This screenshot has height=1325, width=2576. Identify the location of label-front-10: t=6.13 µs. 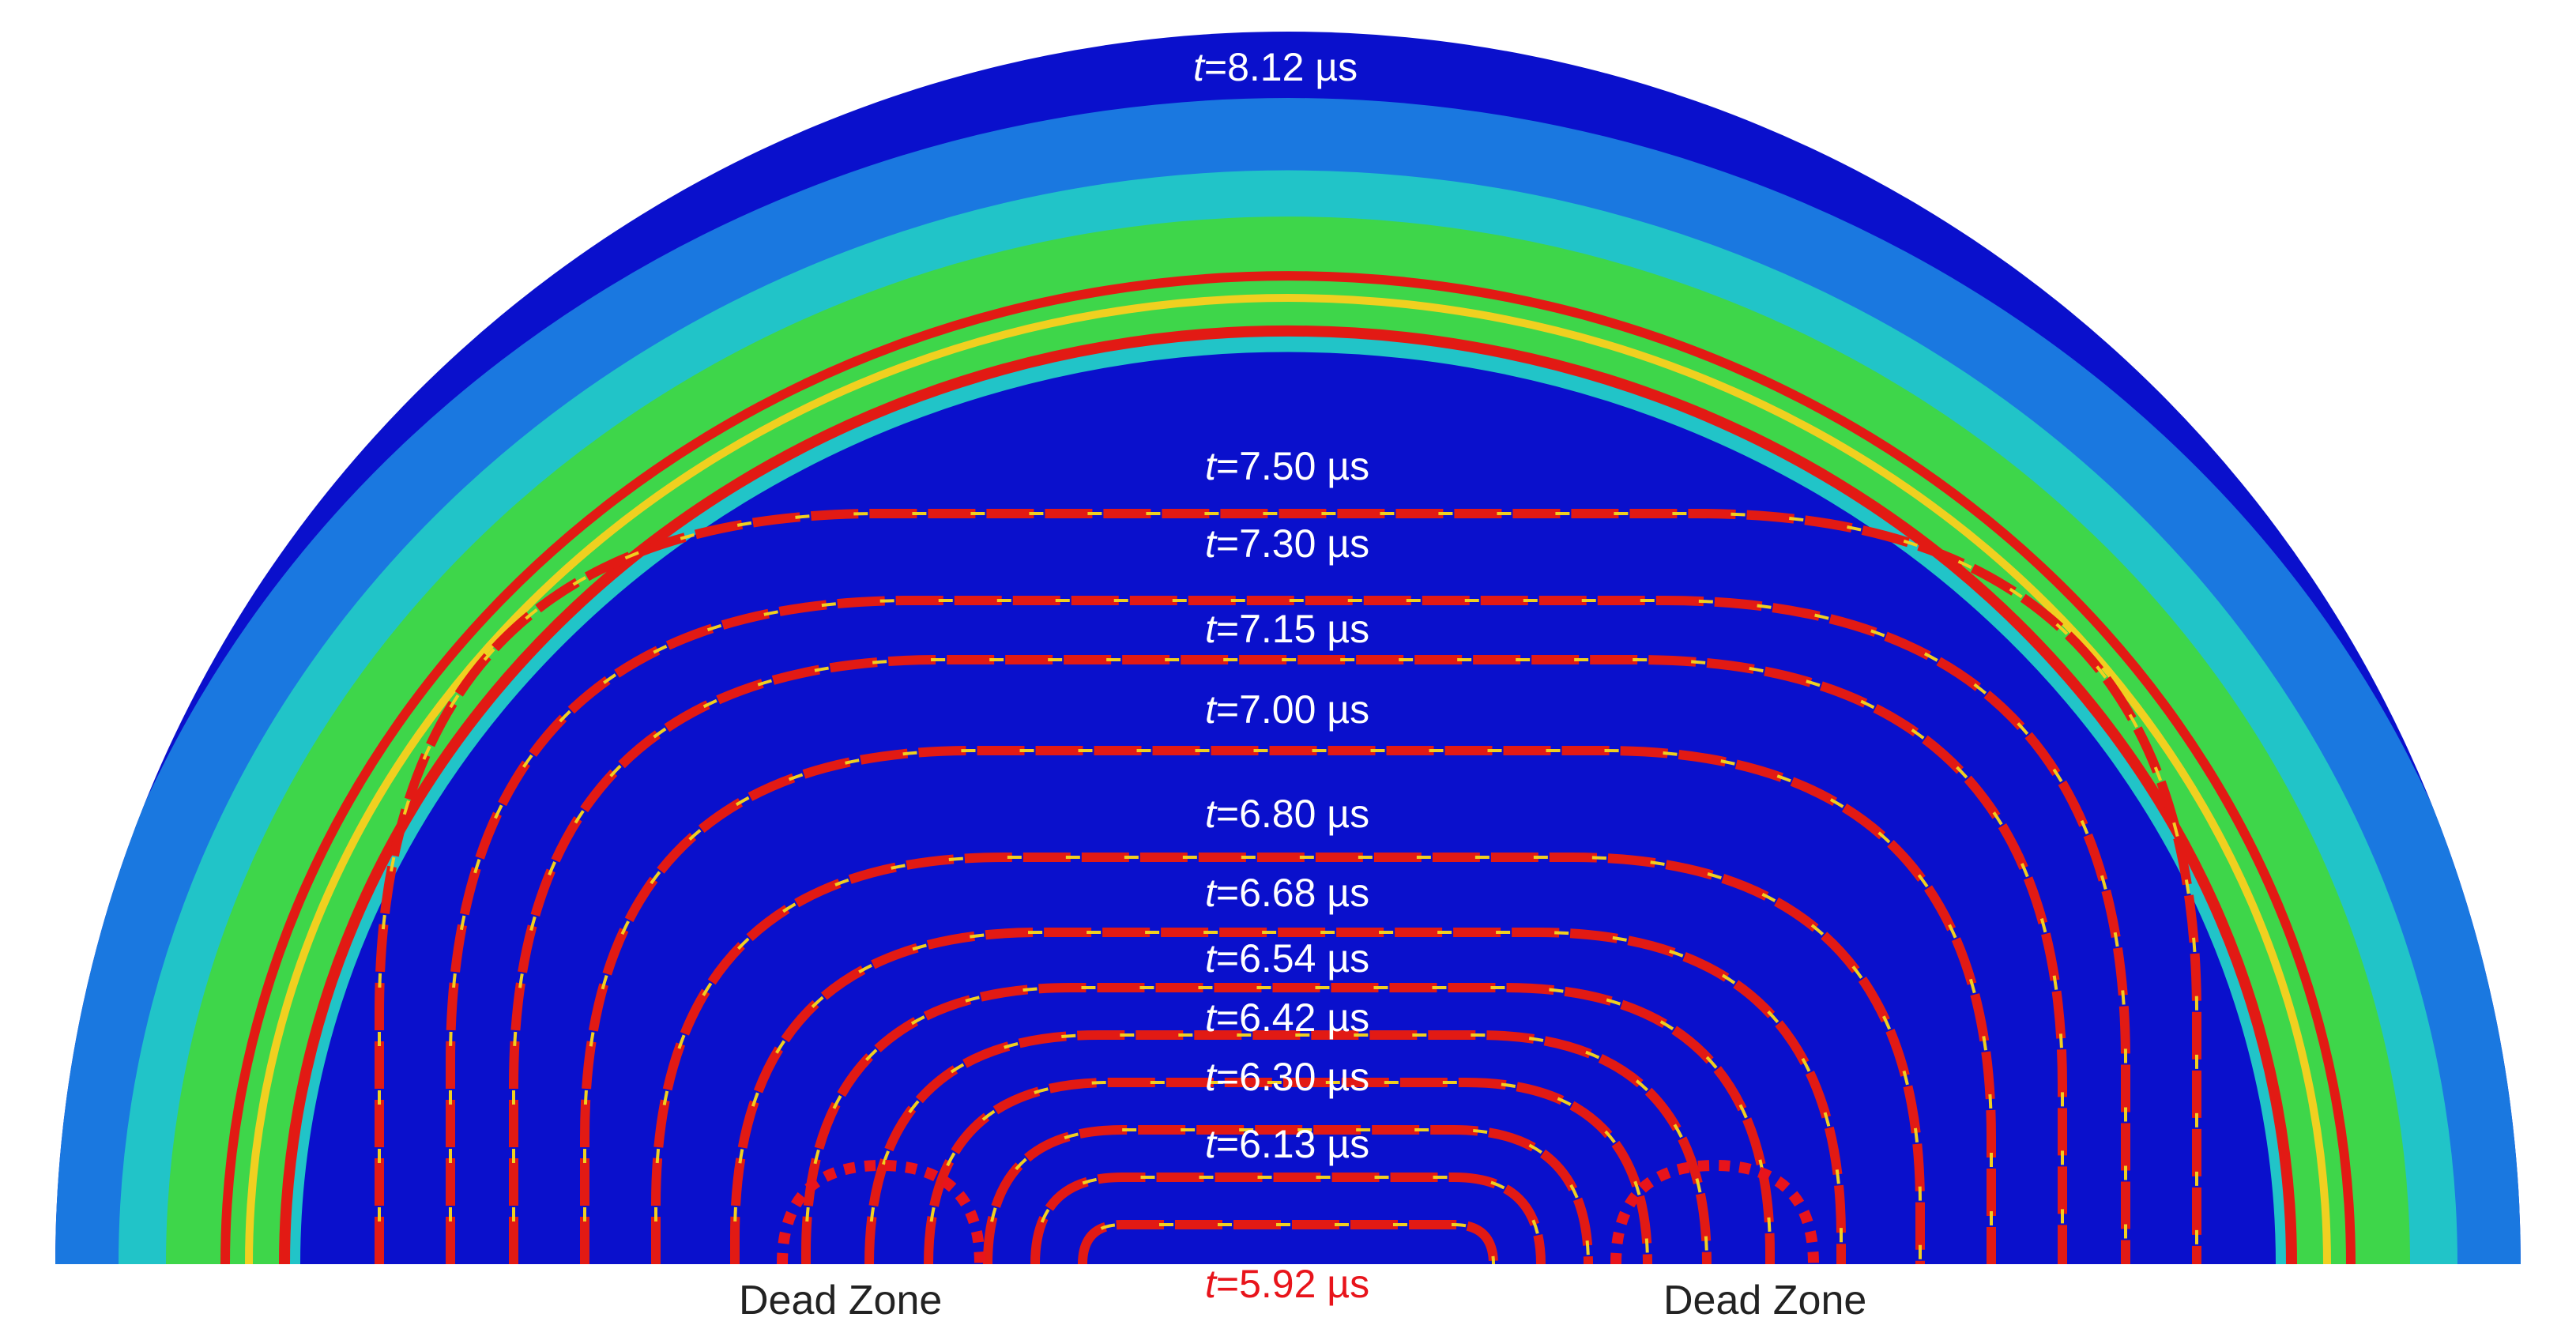
(1287, 1144).